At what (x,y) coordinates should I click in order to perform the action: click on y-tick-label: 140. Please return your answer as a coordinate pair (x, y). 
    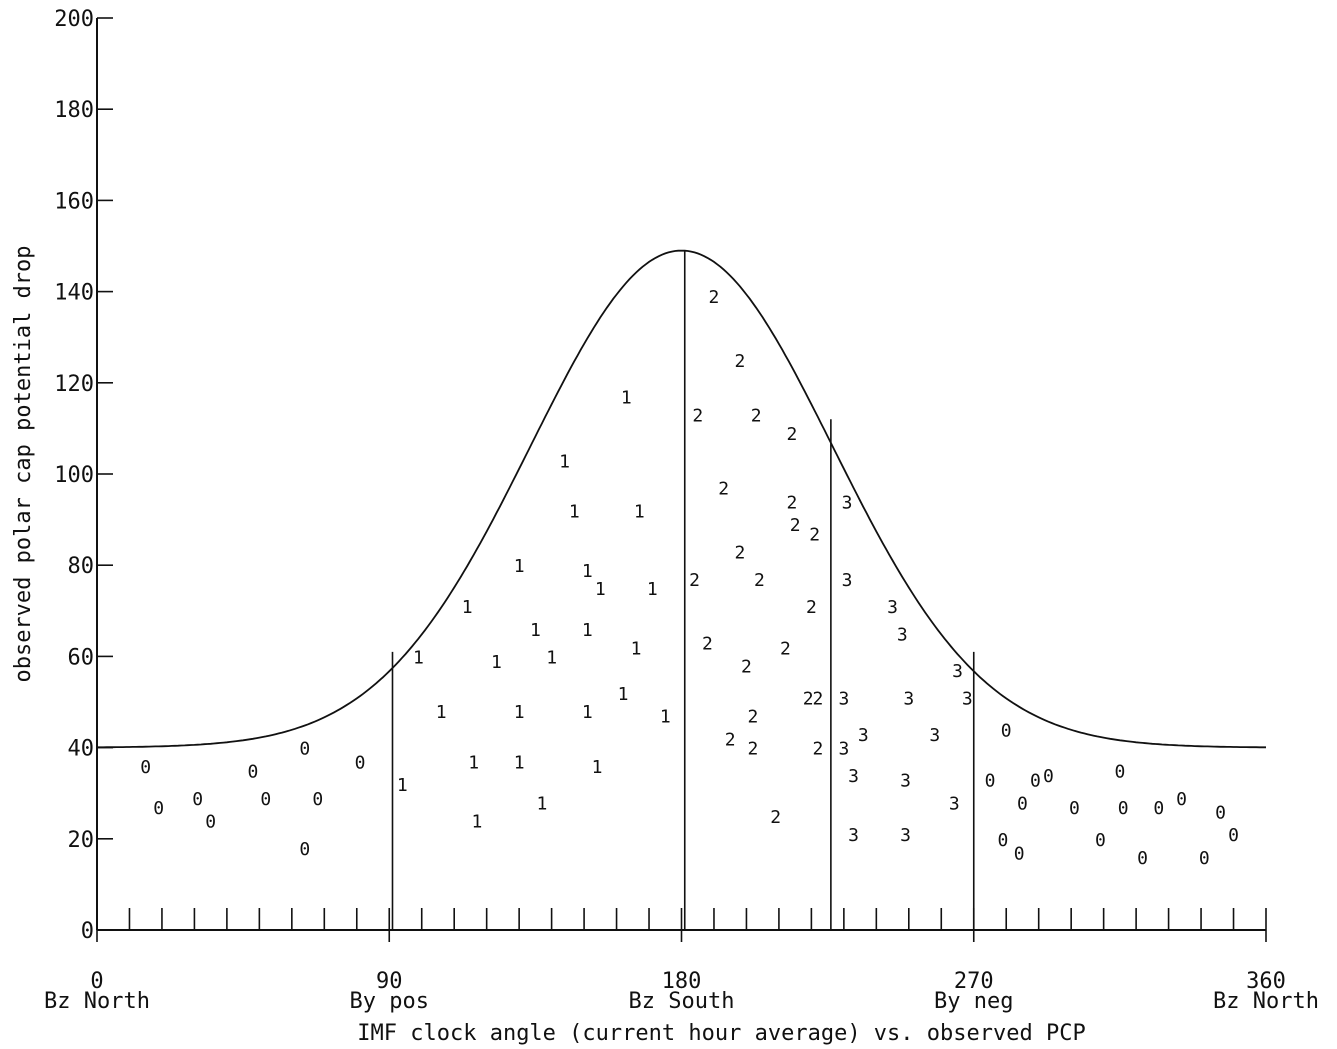
    Looking at the image, I should click on (74, 293).